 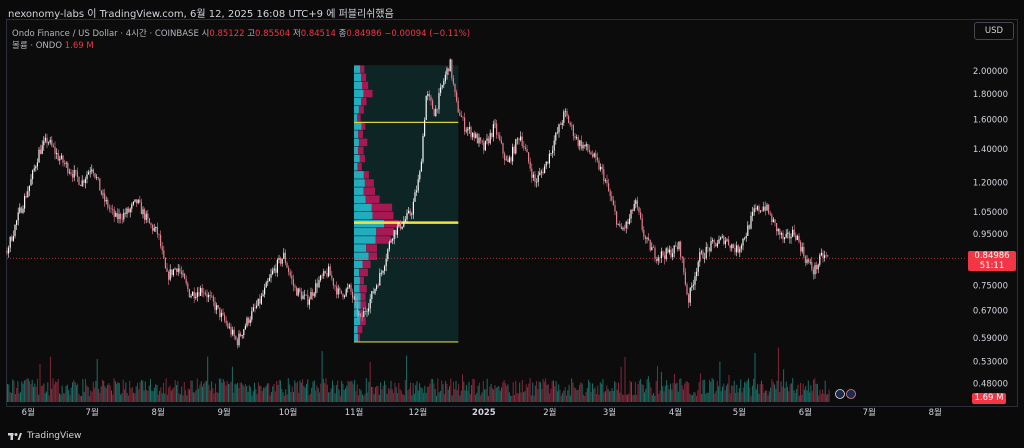 I want to click on x-tick-label: 12월, so click(x=418, y=412).